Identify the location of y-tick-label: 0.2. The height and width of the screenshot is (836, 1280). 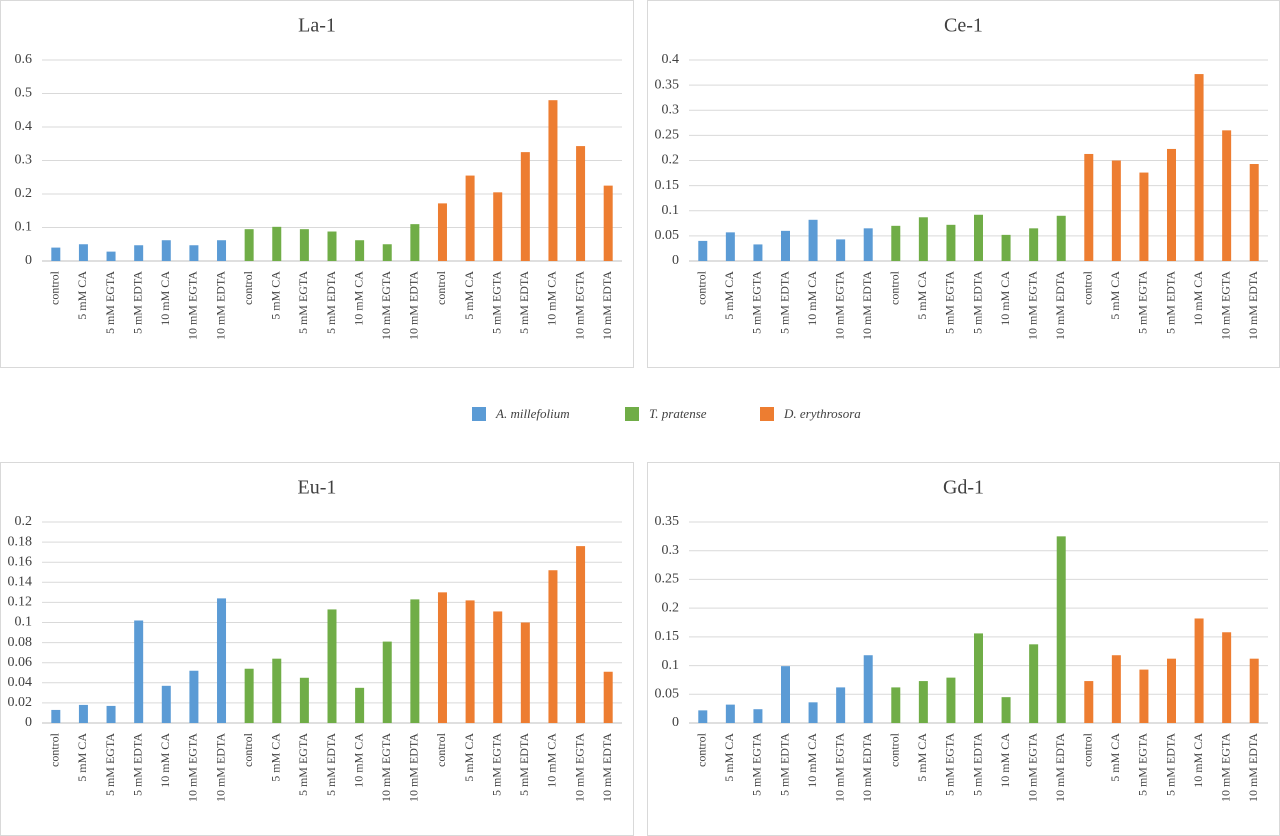
(24, 193).